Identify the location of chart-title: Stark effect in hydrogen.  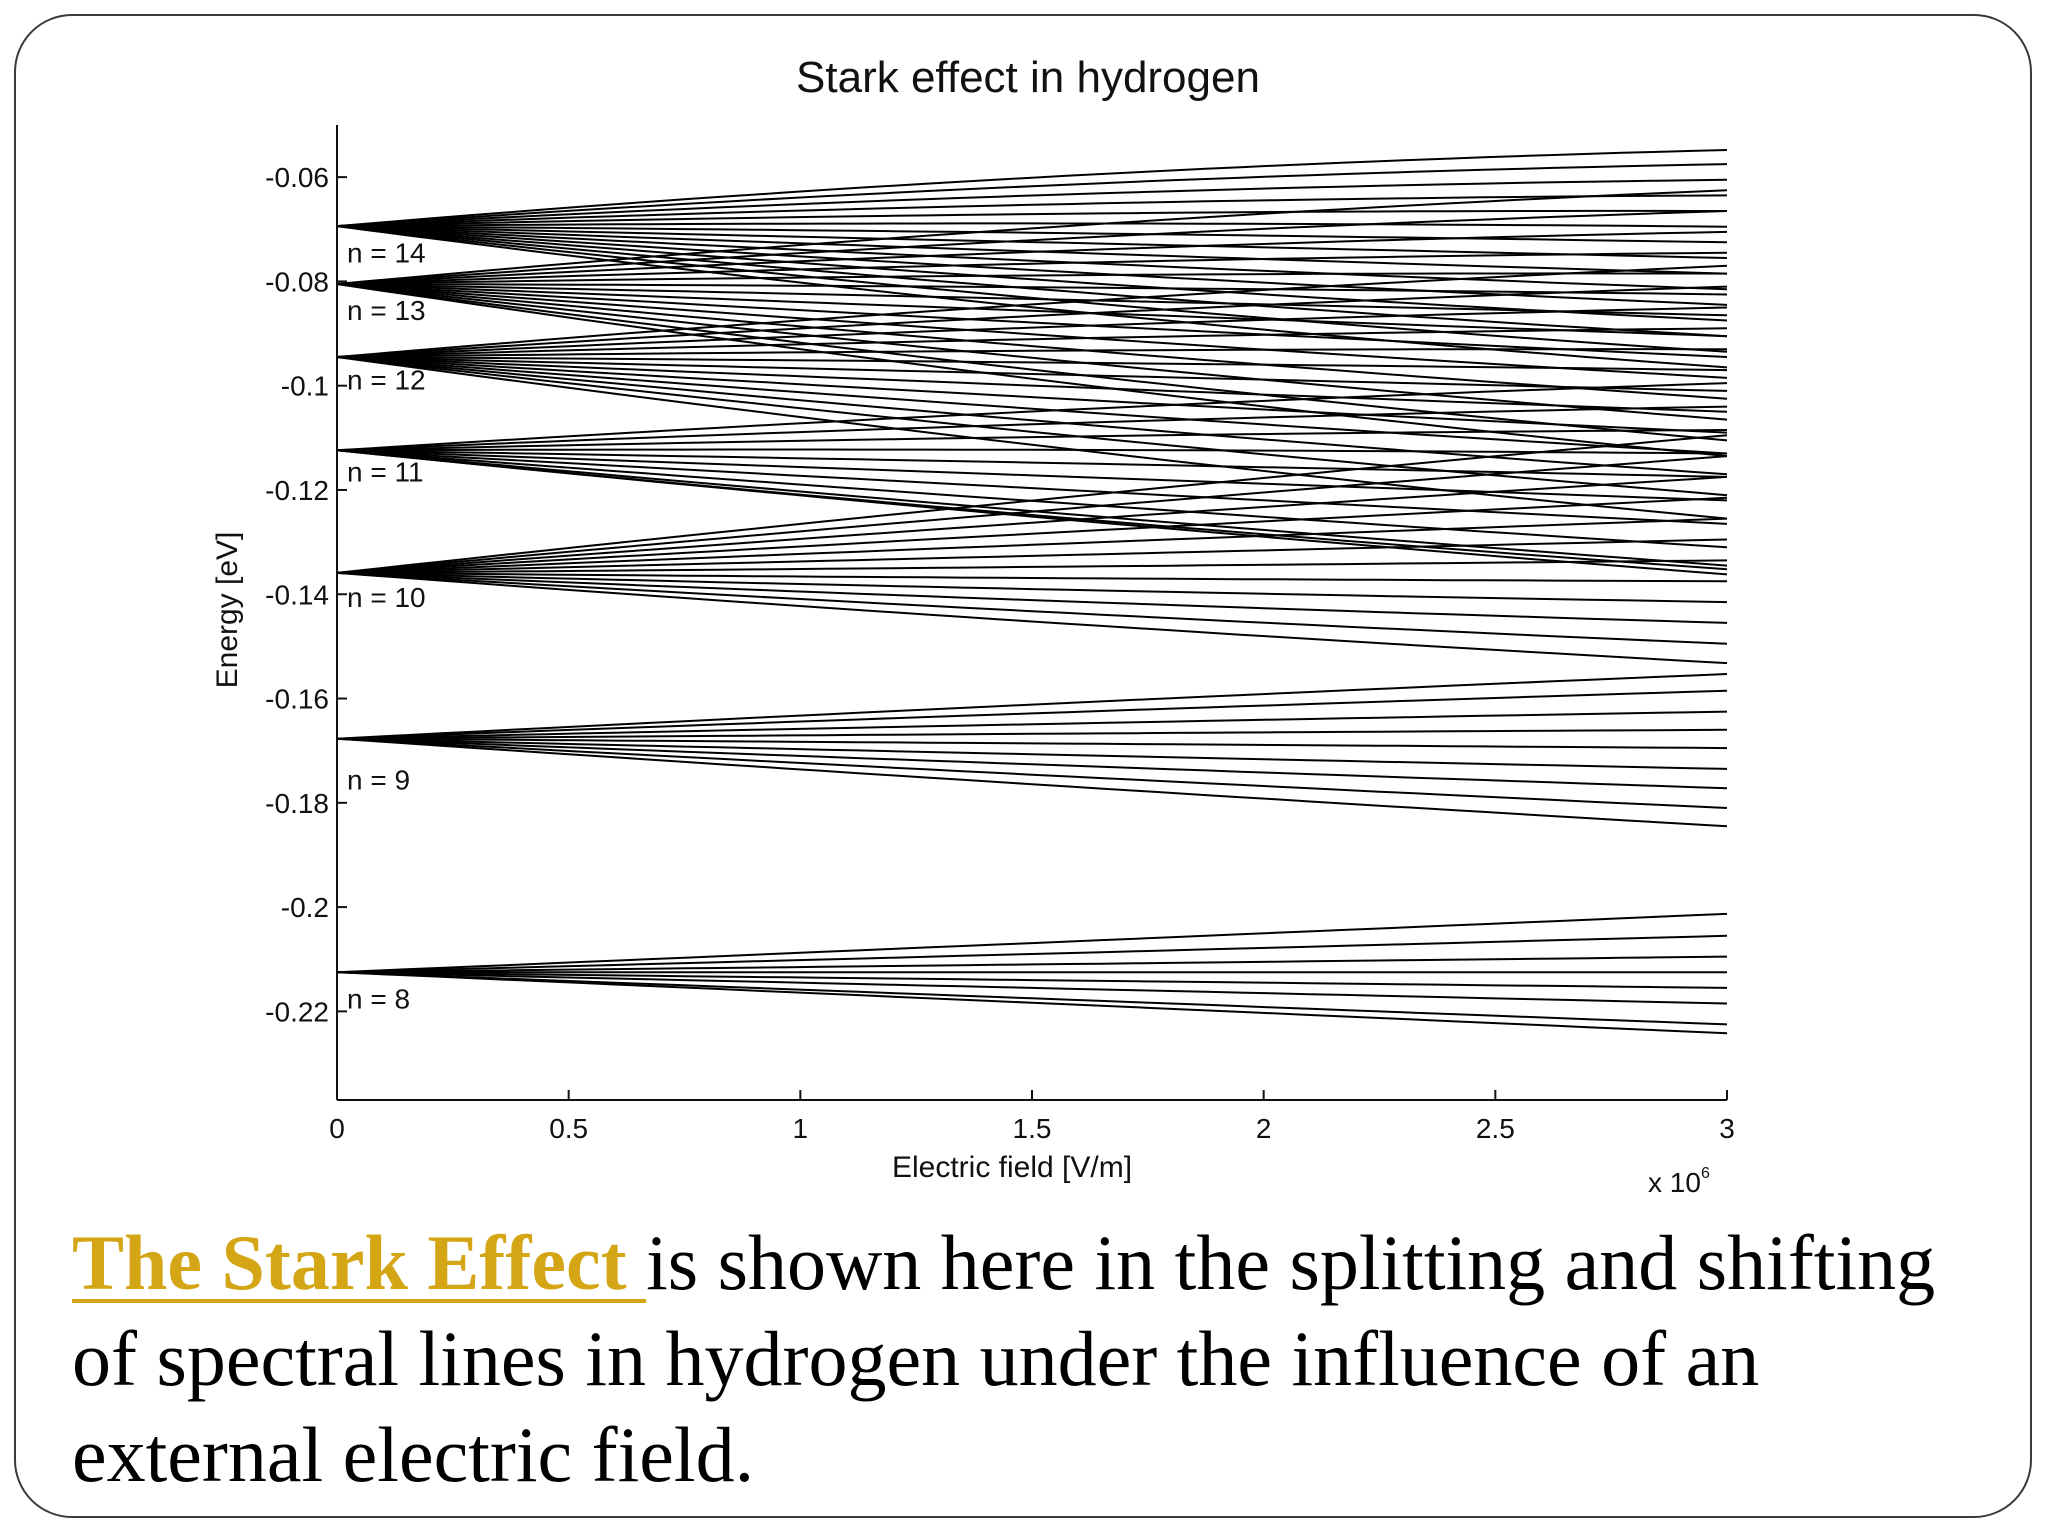
(1028, 77).